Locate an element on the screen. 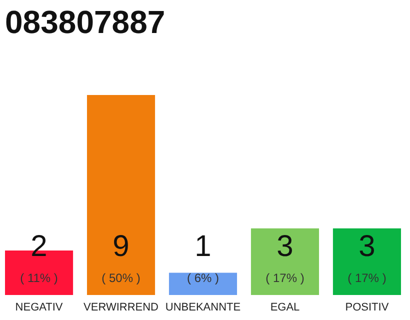  annotation: ( 6% ) is located at coordinates (203, 278).